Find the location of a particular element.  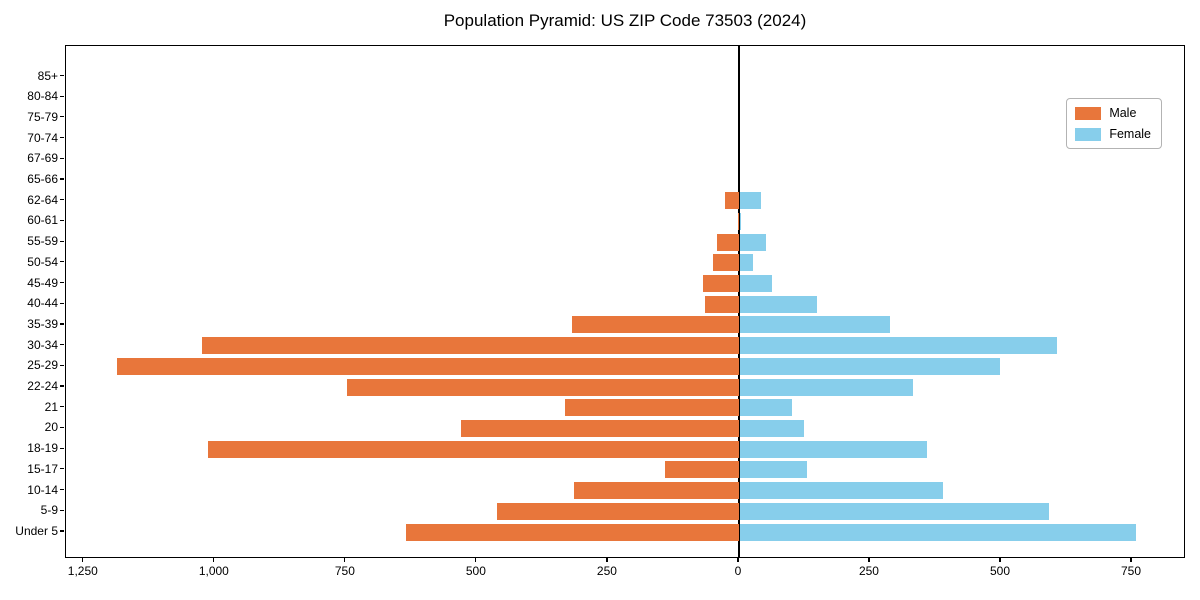

y-tick-label-67-69: 67-69 is located at coordinates (42, 158).